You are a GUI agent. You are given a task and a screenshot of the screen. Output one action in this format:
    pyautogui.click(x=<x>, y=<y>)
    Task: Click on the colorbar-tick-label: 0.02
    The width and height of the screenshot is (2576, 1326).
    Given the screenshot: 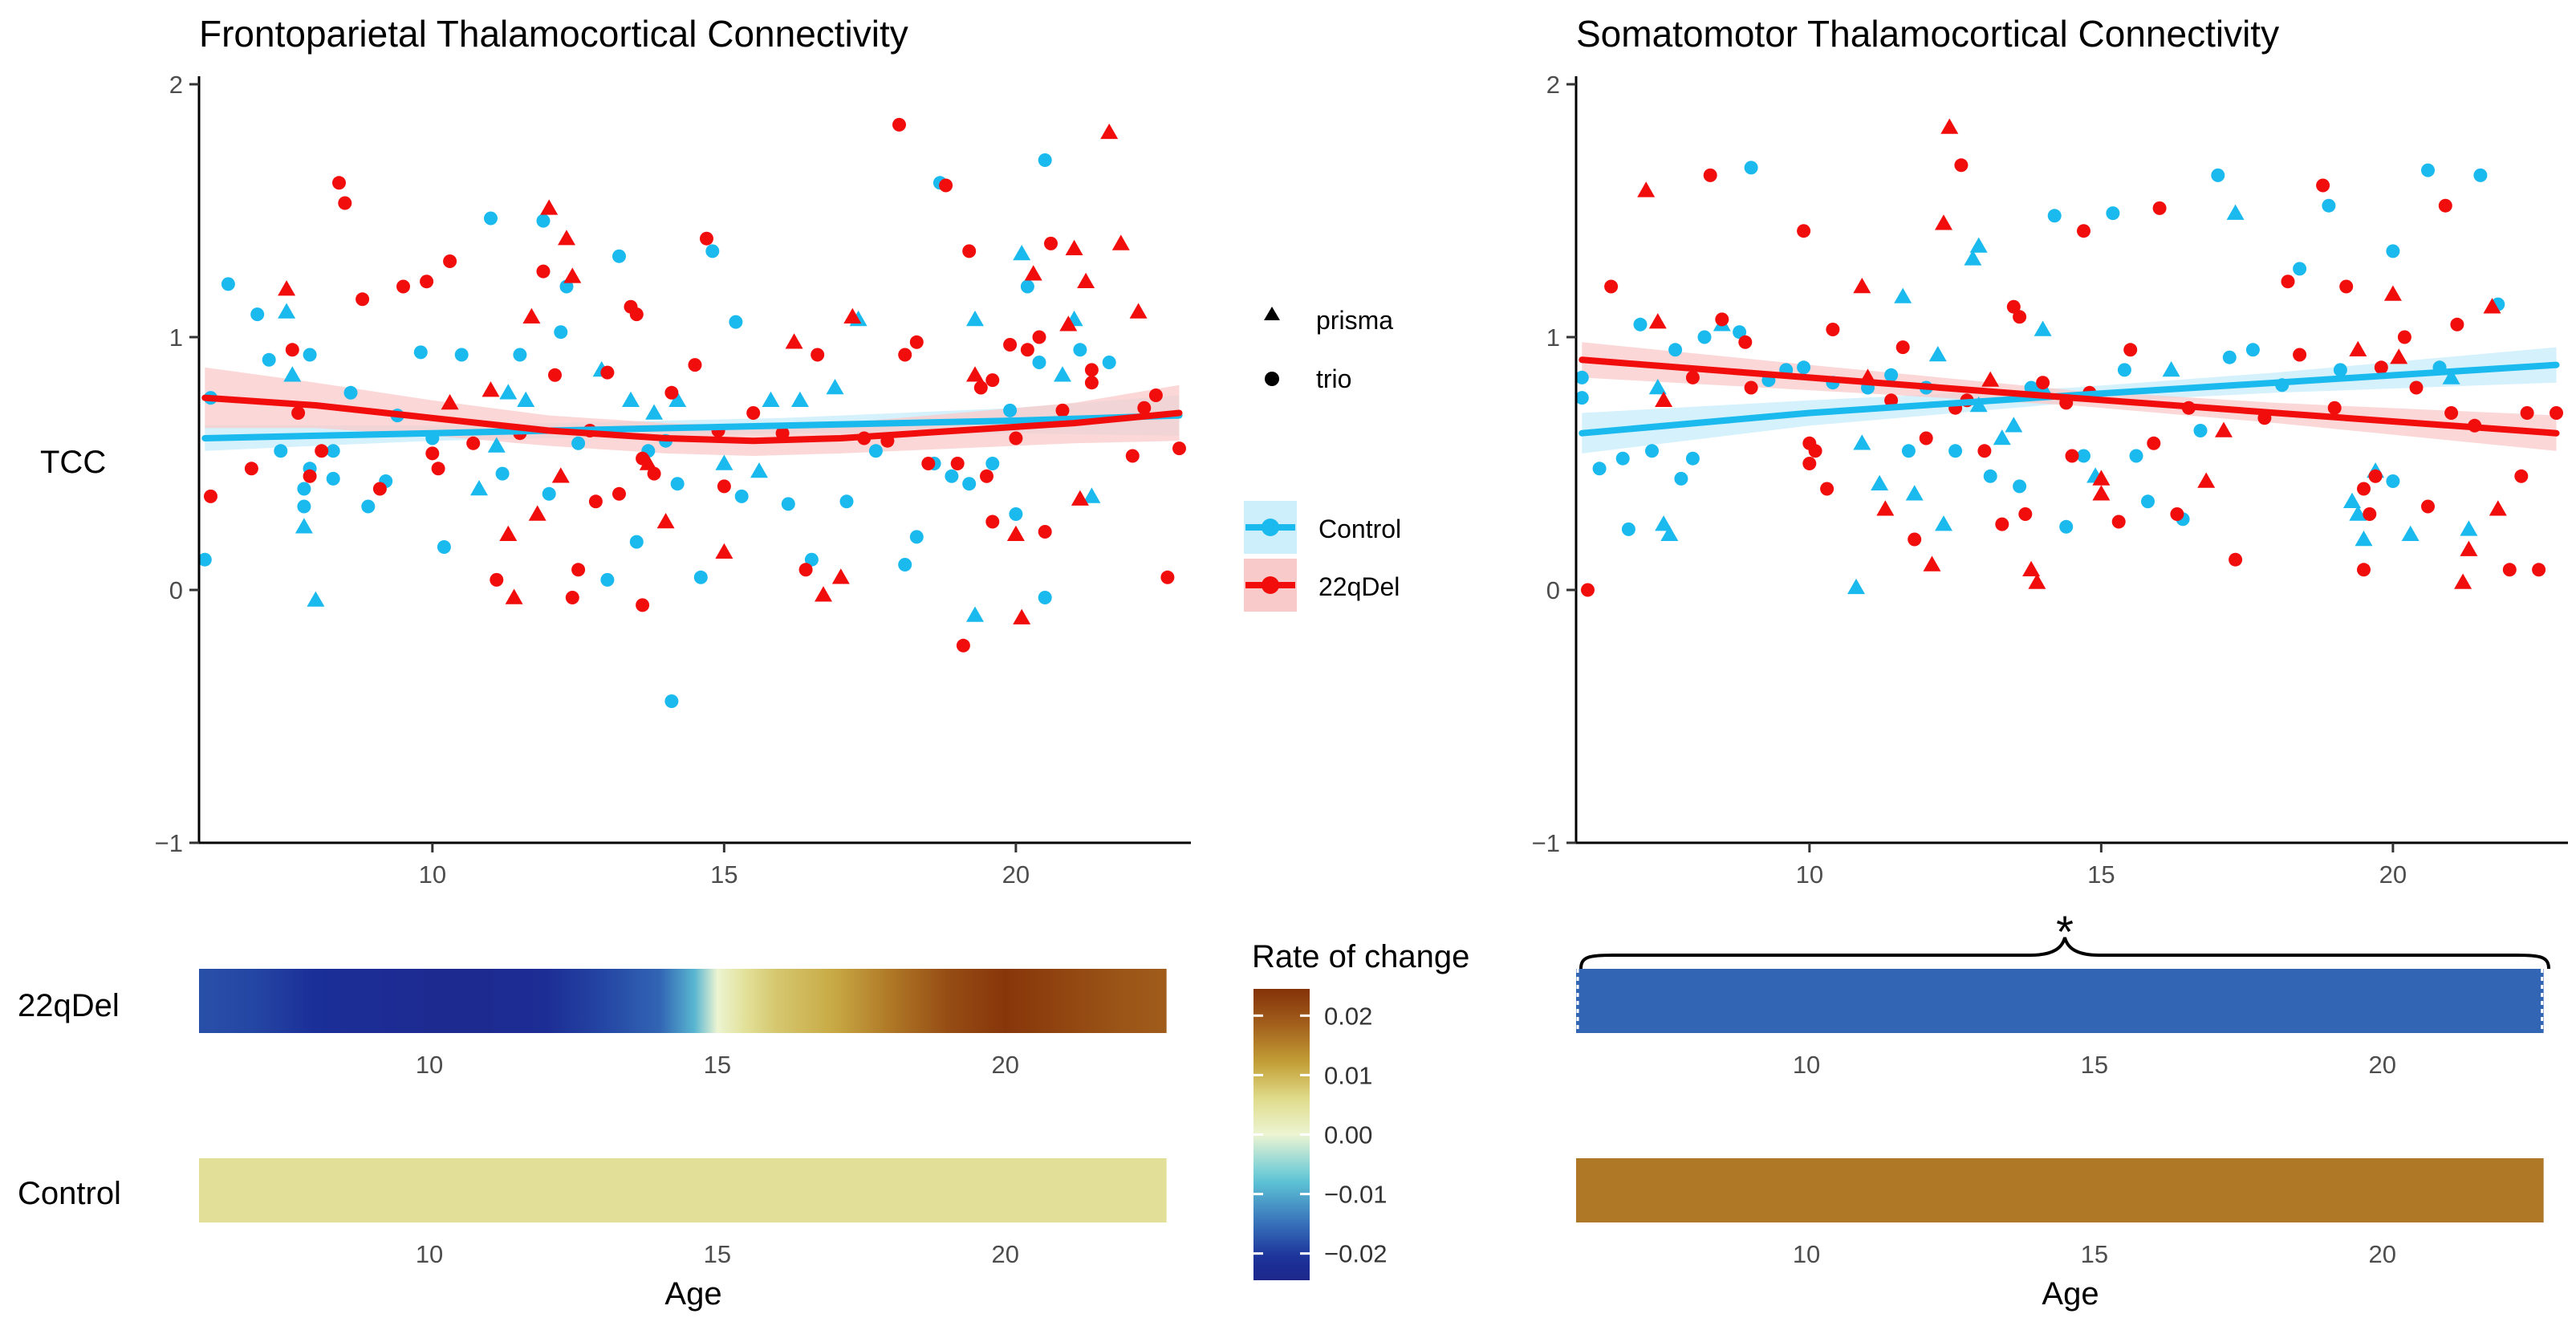 What is the action you would take?
    pyautogui.click(x=1348, y=1016)
    